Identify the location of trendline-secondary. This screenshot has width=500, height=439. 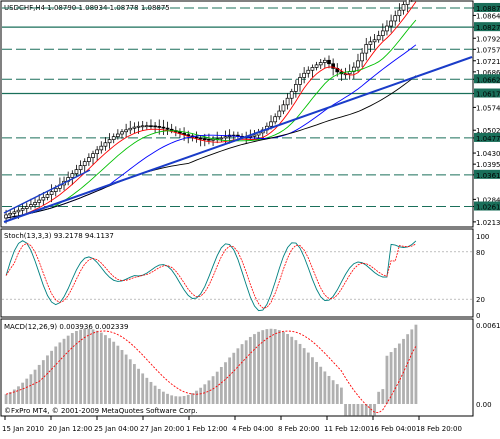
(47, 191).